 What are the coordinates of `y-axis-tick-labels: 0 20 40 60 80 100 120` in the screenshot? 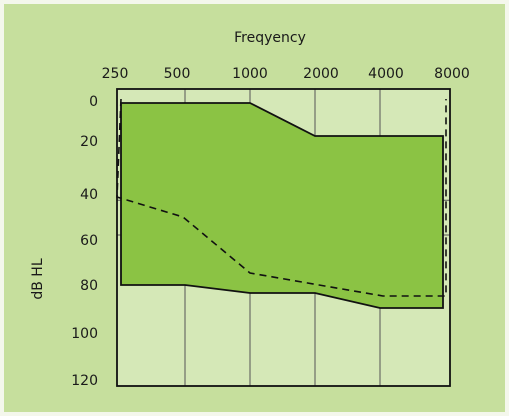 It's located at (84, 241).